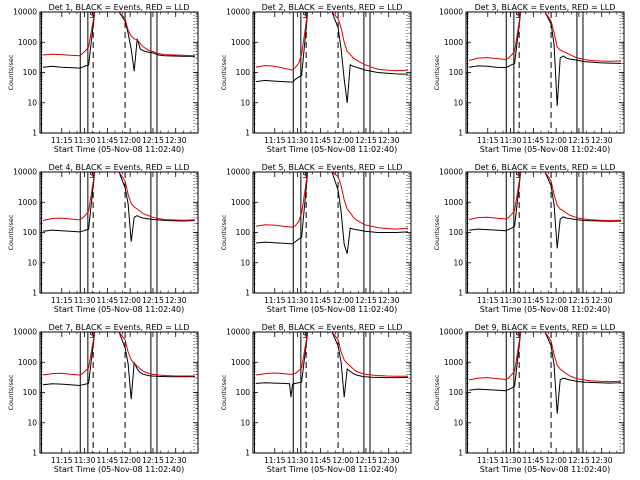 Image resolution: width=640 pixels, height=480 pixels. I want to click on panel-title: Det 3, BLACK = Events, RED = LLD, so click(545, 7).